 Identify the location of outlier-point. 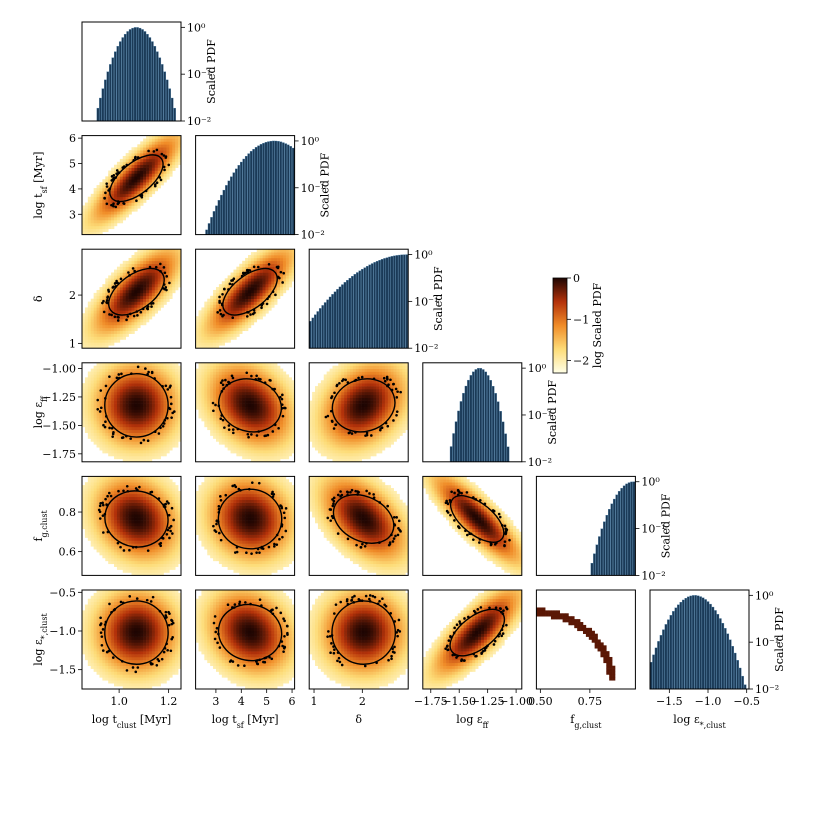
(285, 408).